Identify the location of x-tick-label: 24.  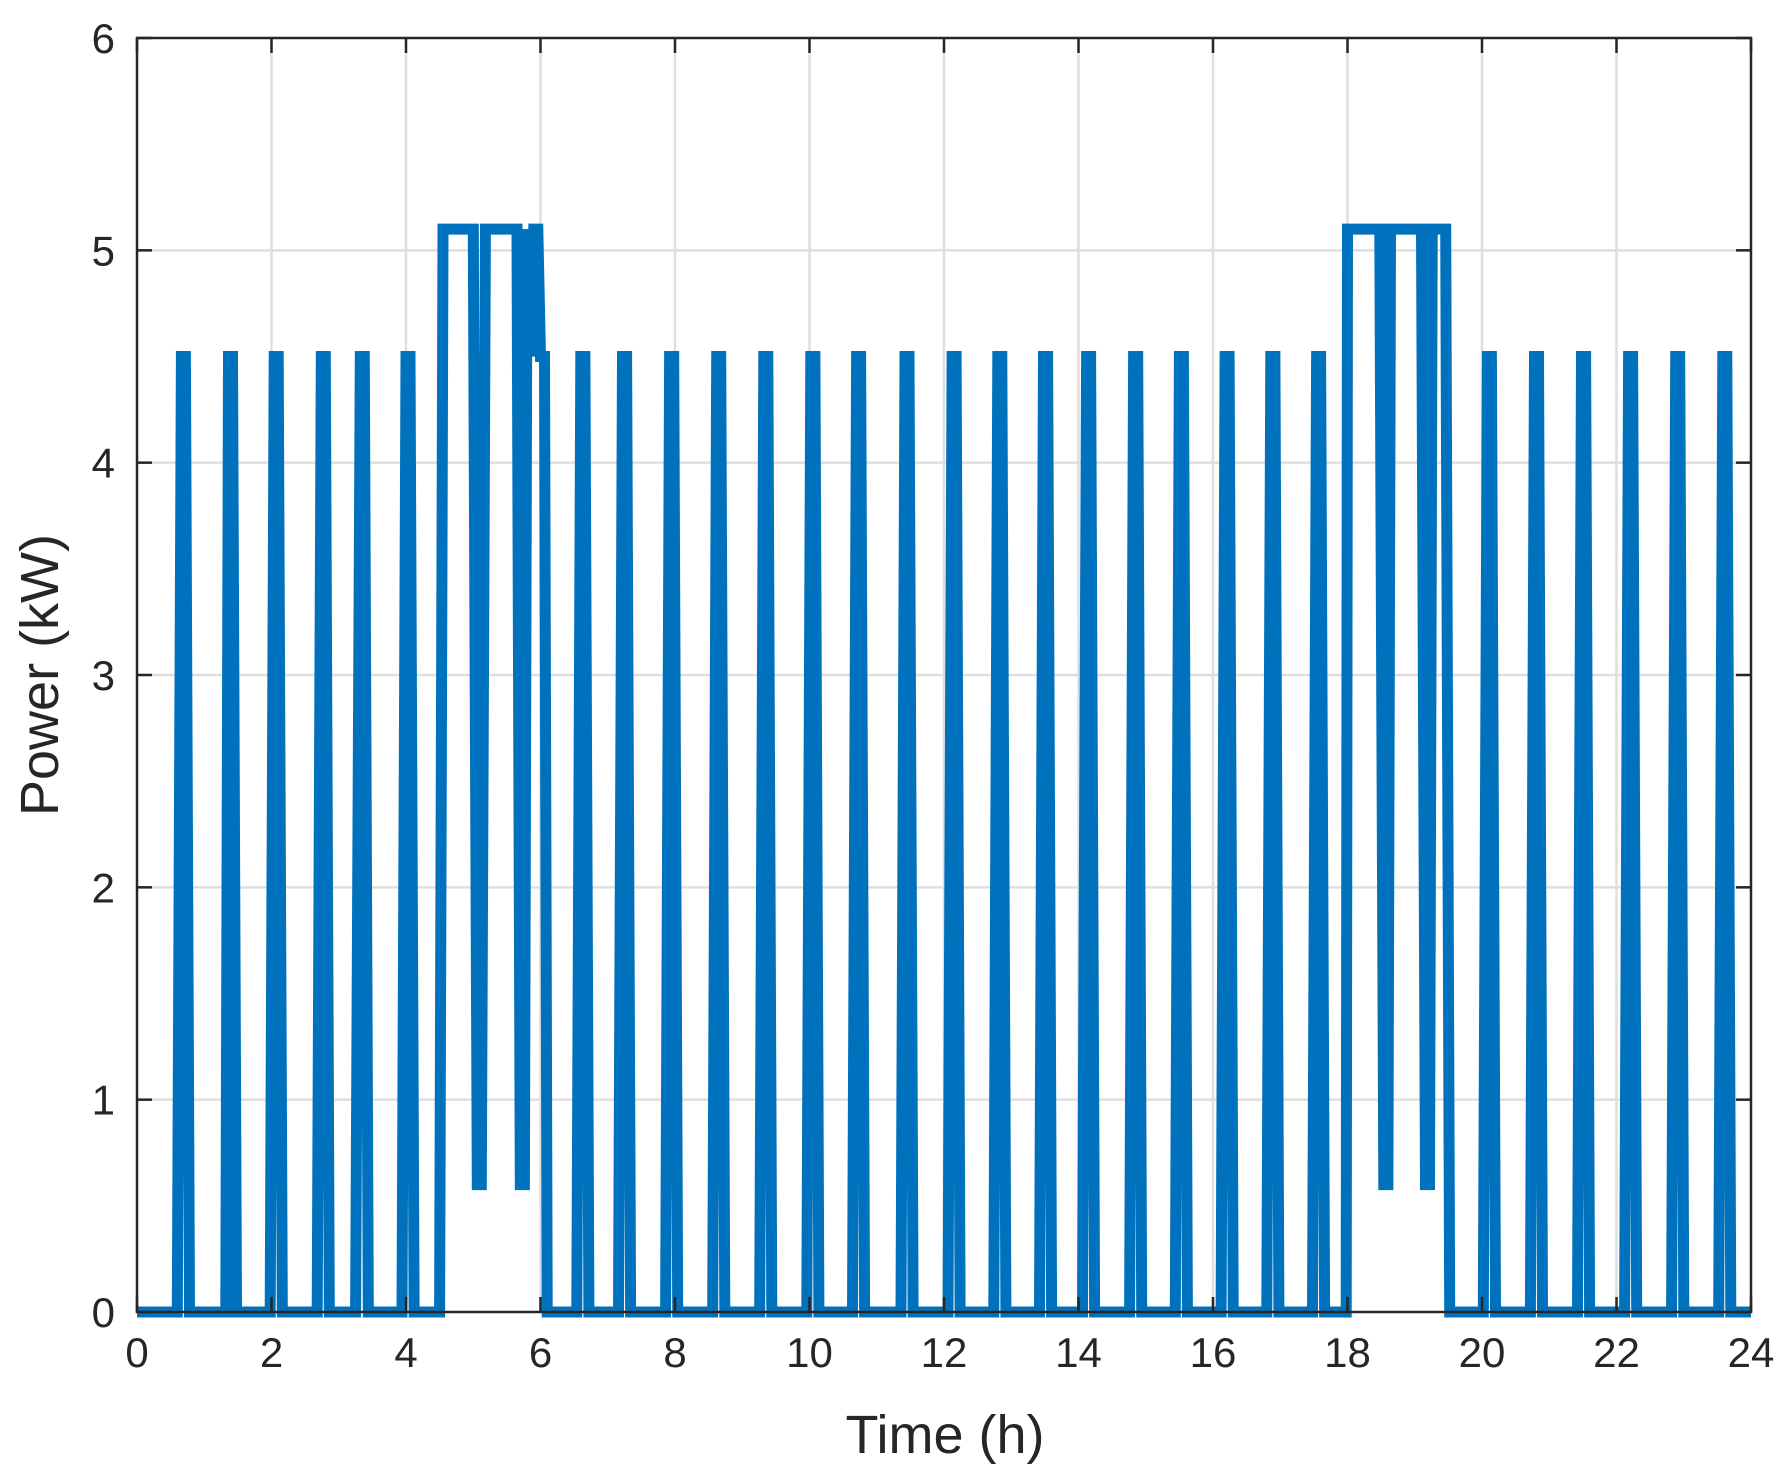
(1751, 1352).